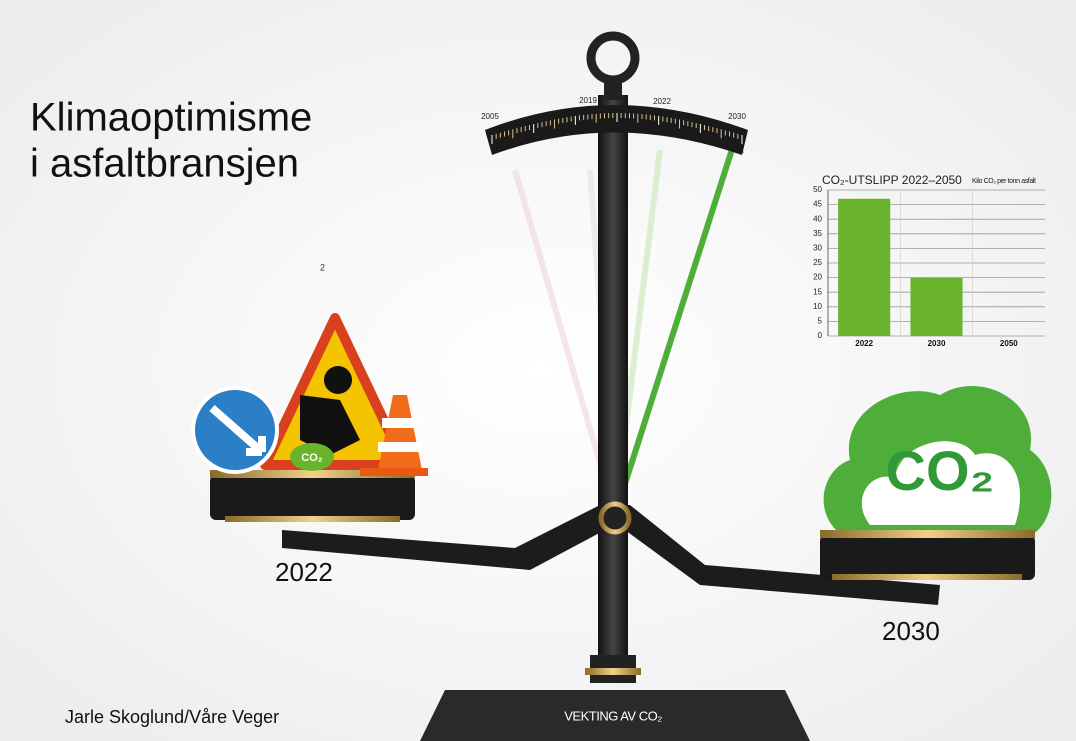  I want to click on scale-label: 2005, so click(490, 116).